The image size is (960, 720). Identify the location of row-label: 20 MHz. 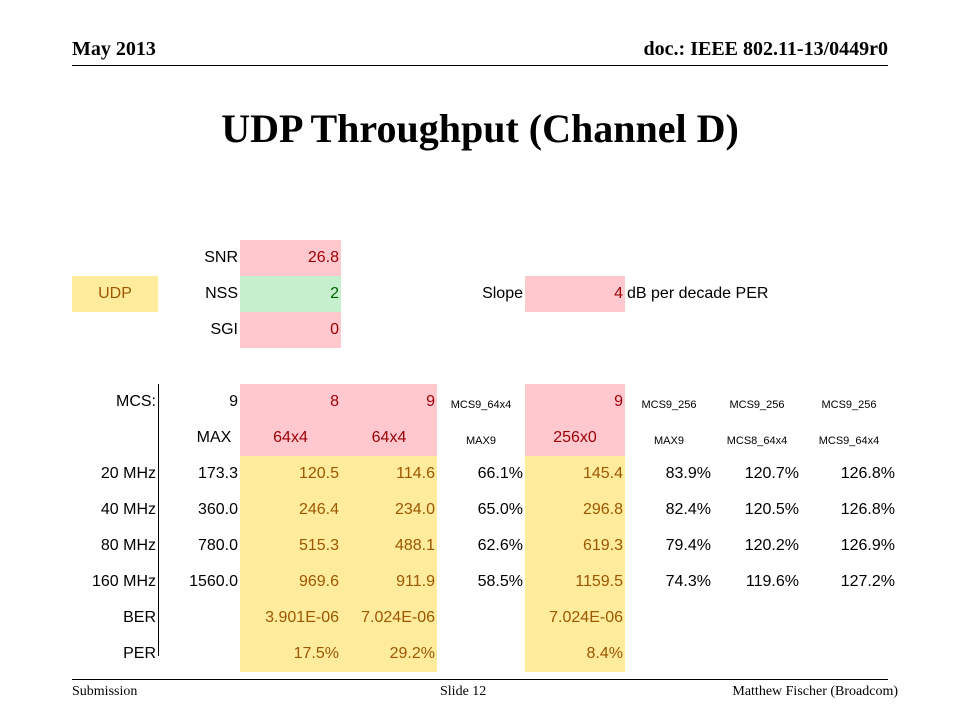
(128, 473).